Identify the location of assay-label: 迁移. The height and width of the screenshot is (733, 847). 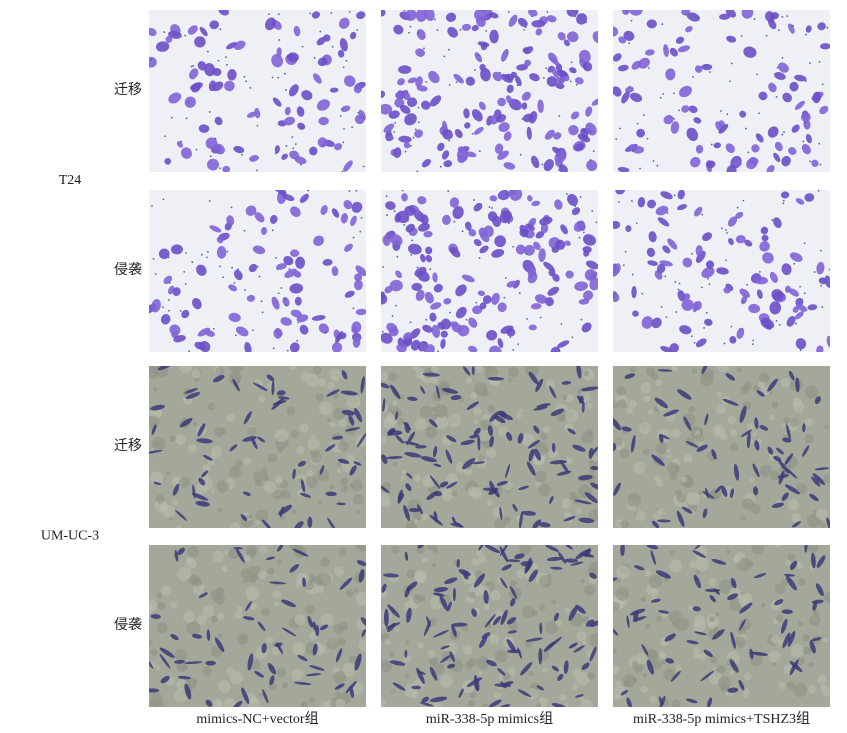
(128, 446).